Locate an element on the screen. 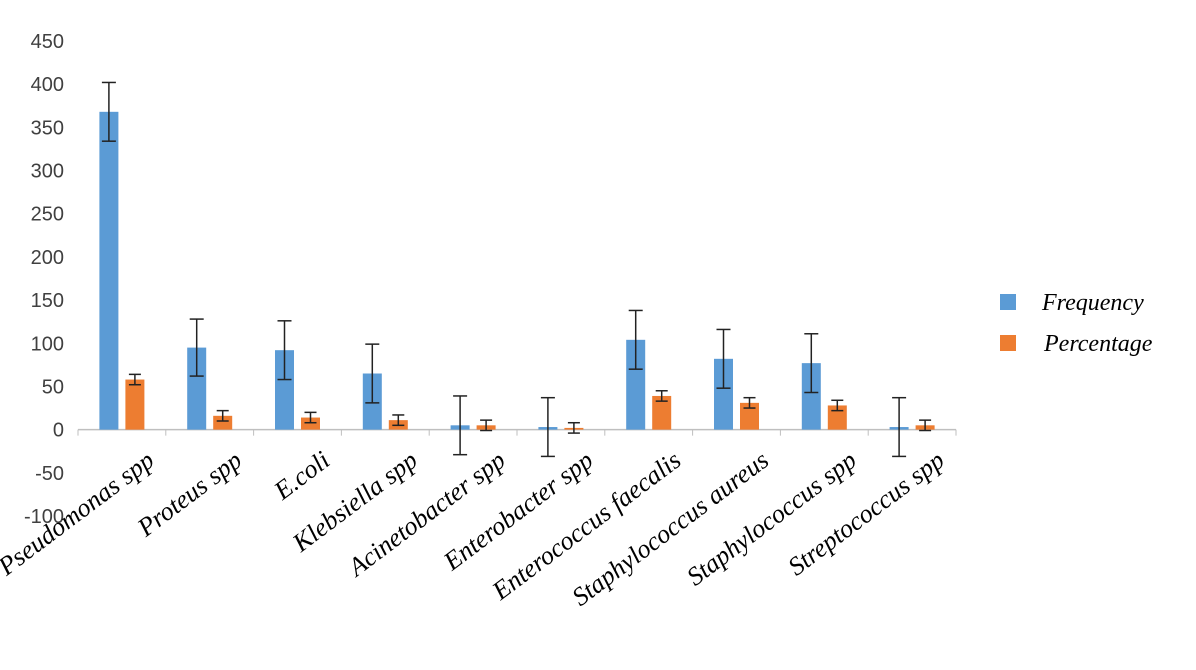  category-label: Streptococcus spp is located at coordinates (866, 513).